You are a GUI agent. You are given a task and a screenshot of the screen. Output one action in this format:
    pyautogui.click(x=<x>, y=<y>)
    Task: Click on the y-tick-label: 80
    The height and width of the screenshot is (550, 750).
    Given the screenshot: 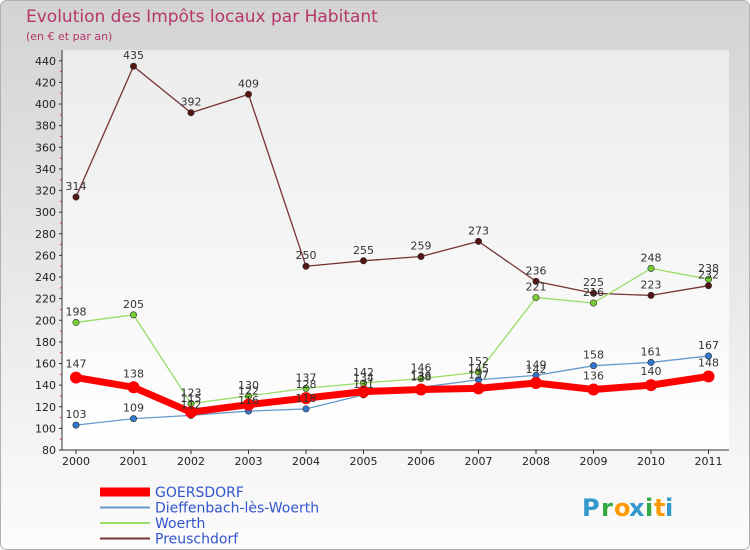 What is the action you would take?
    pyautogui.click(x=49, y=450)
    